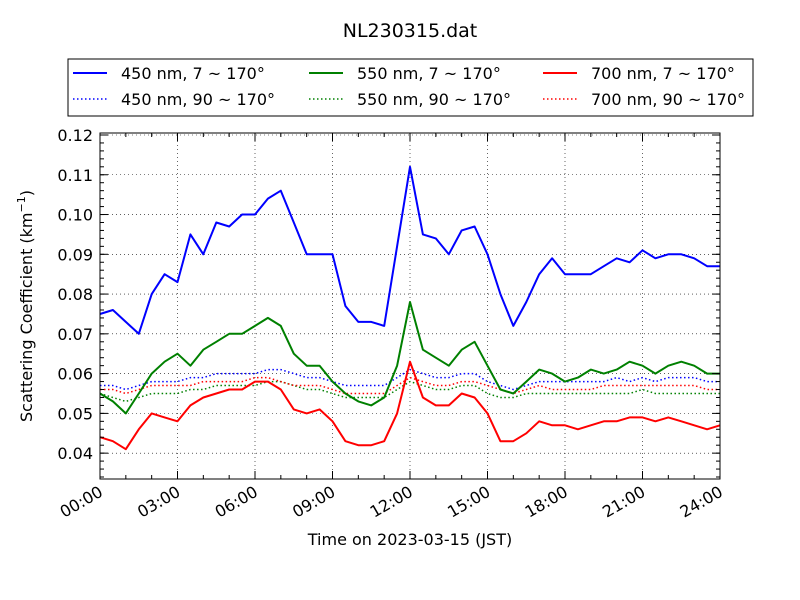  I want to click on legend-label-550-back: 550 nm, 90 ~ 170°, so click(434, 99).